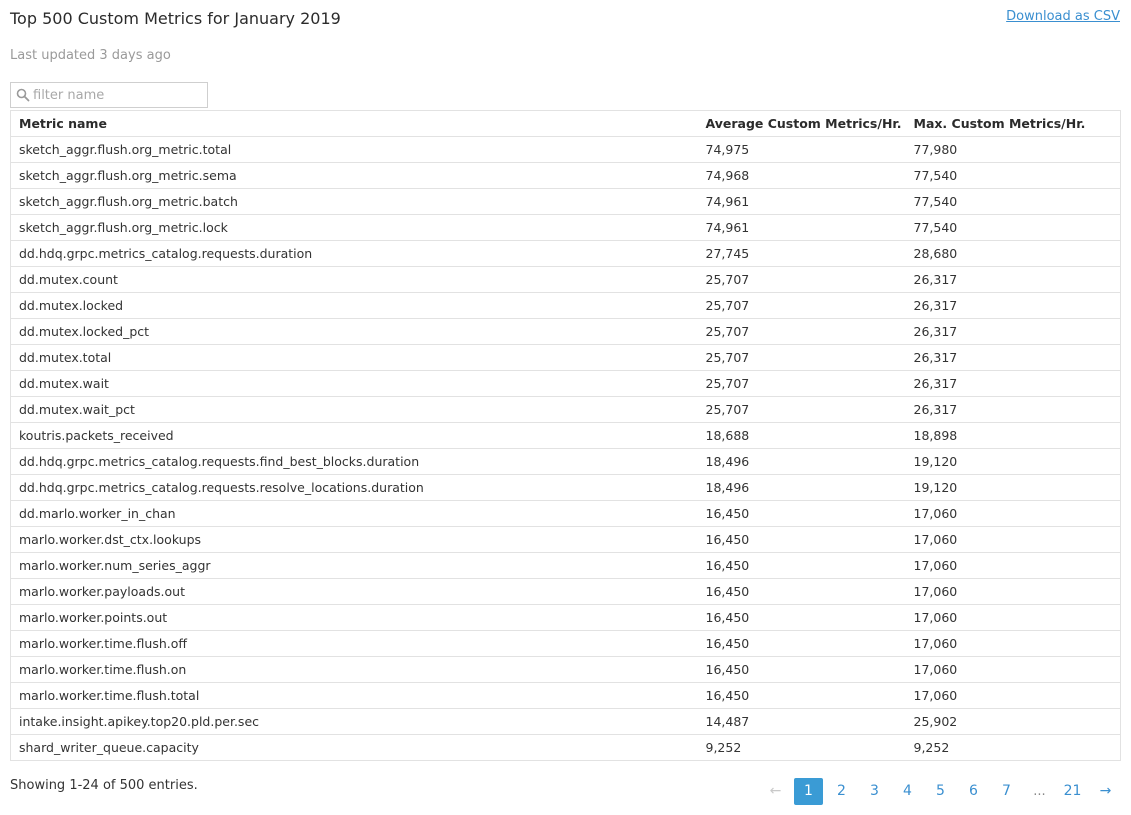  Describe the element at coordinates (801, 435) in the screenshot. I see `average-cell: 18,688` at that location.